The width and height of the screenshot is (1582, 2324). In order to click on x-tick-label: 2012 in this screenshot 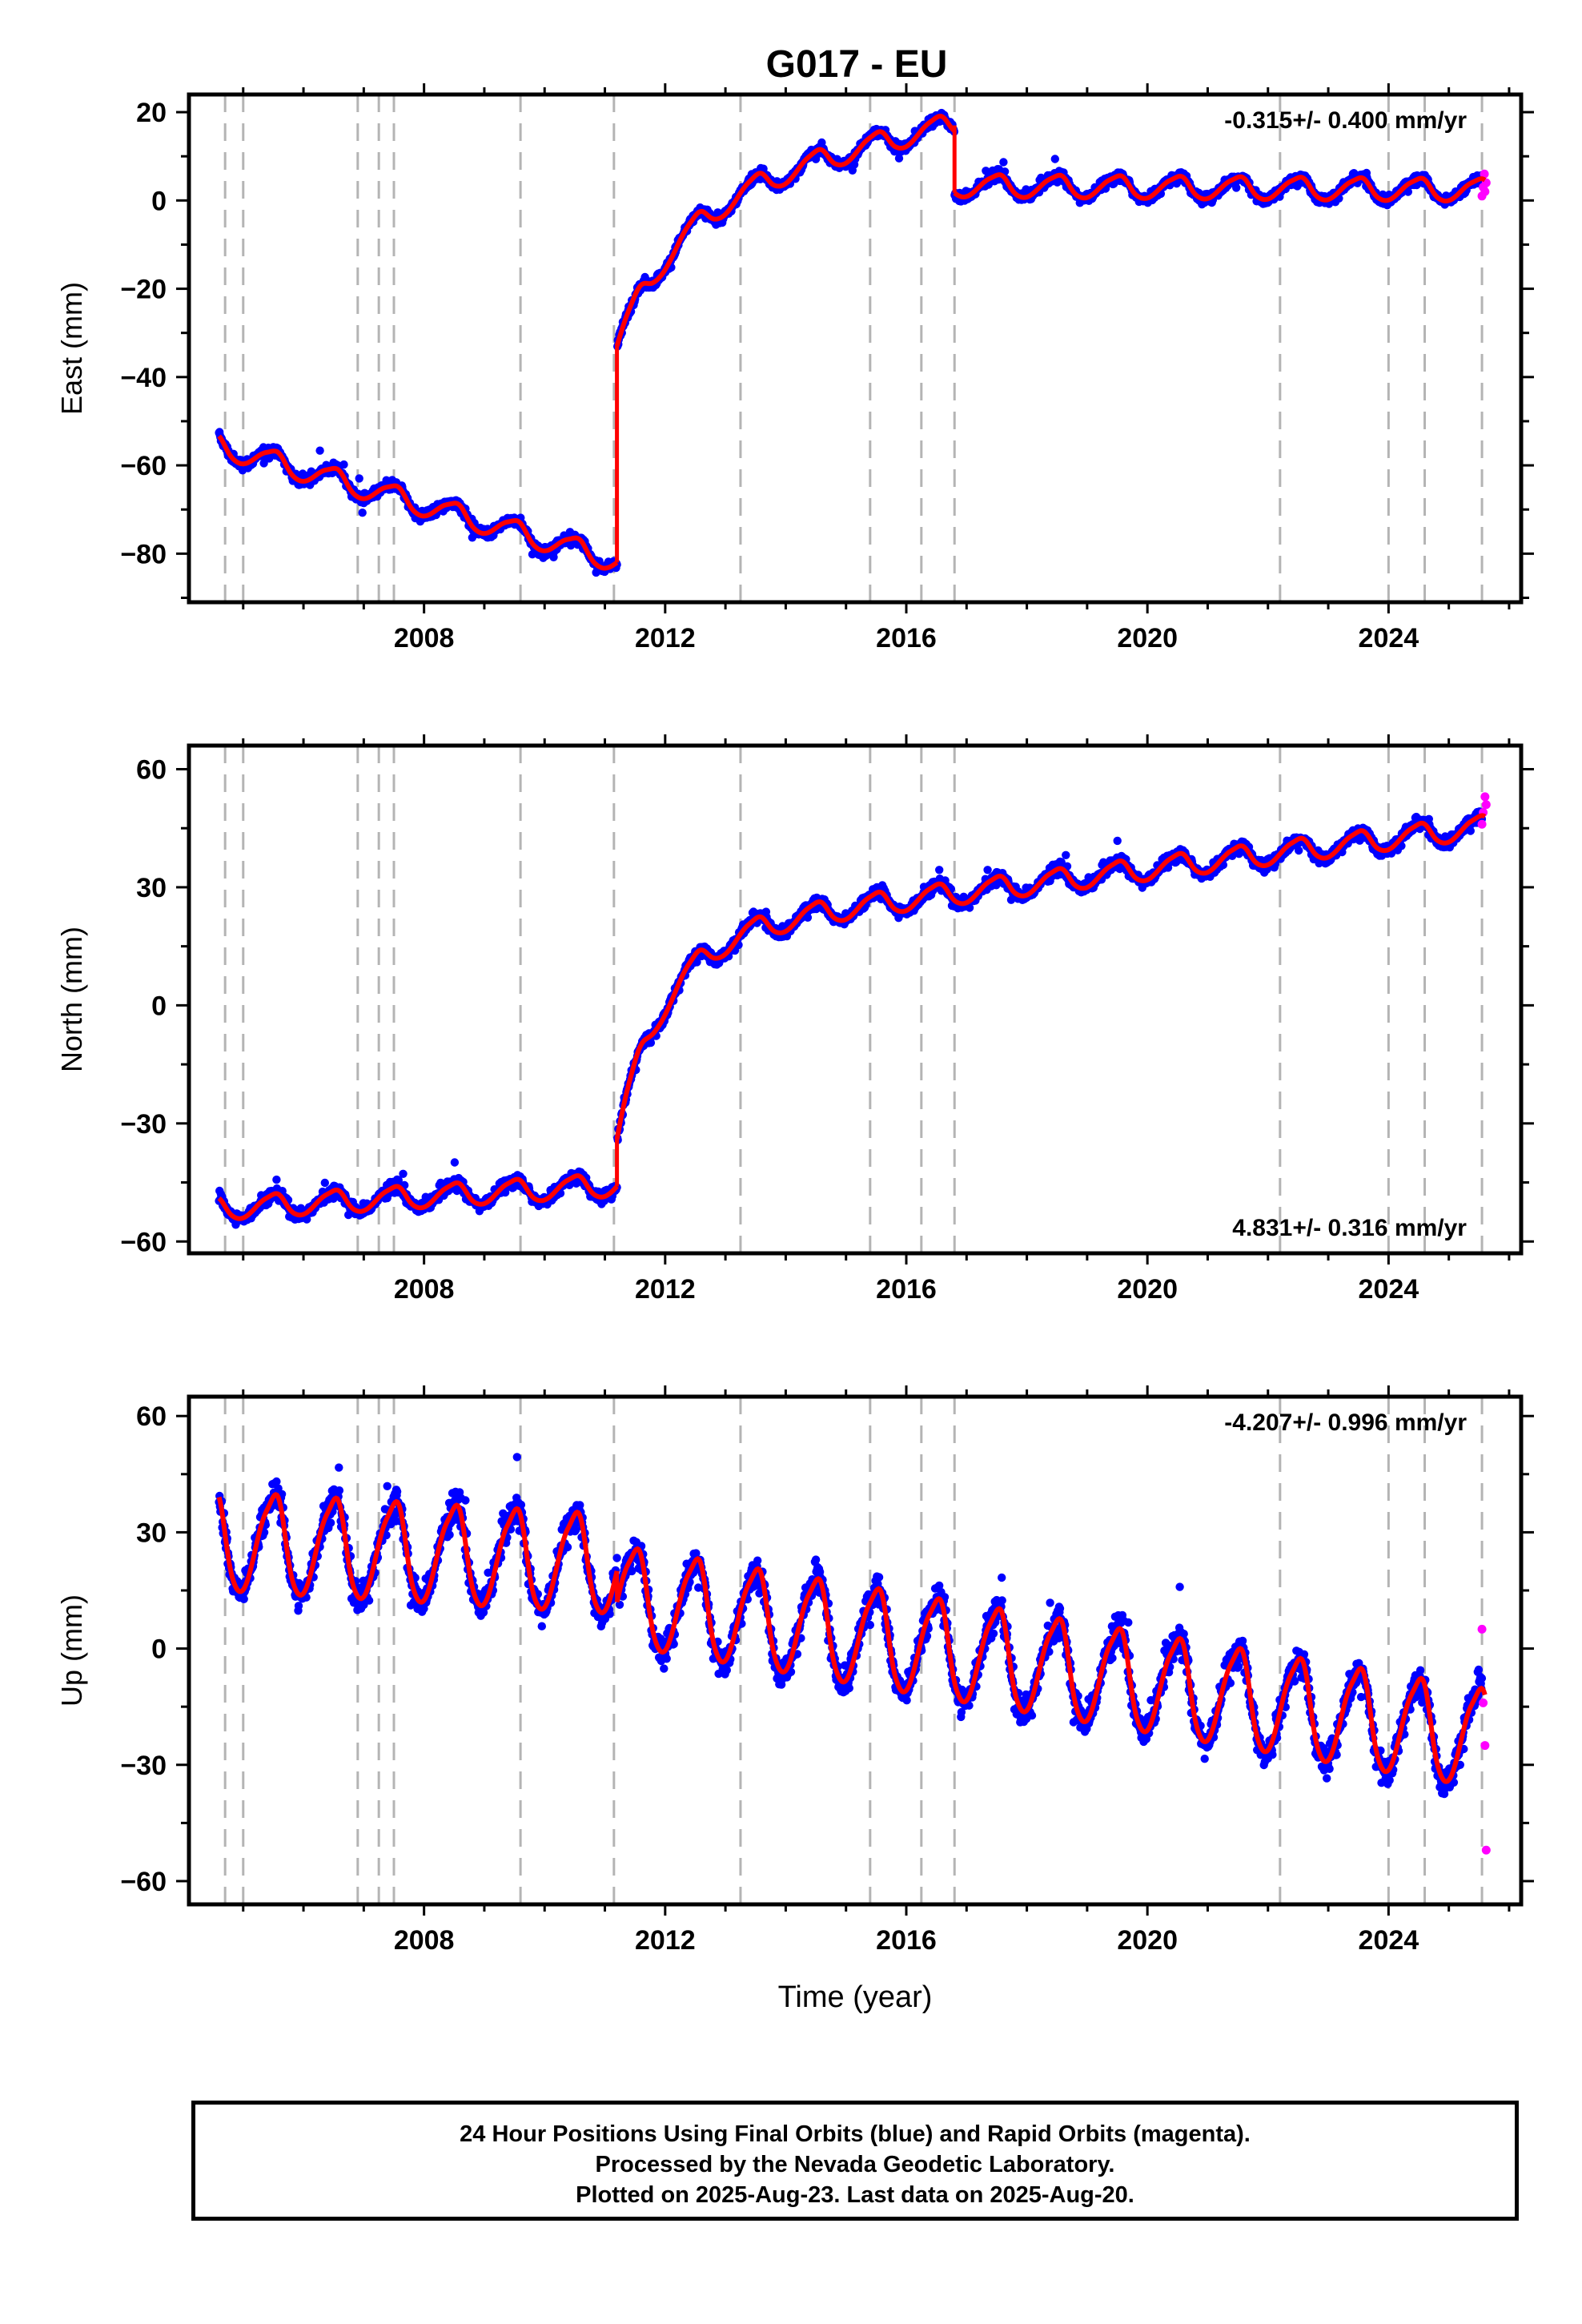, I will do `click(665, 638)`.